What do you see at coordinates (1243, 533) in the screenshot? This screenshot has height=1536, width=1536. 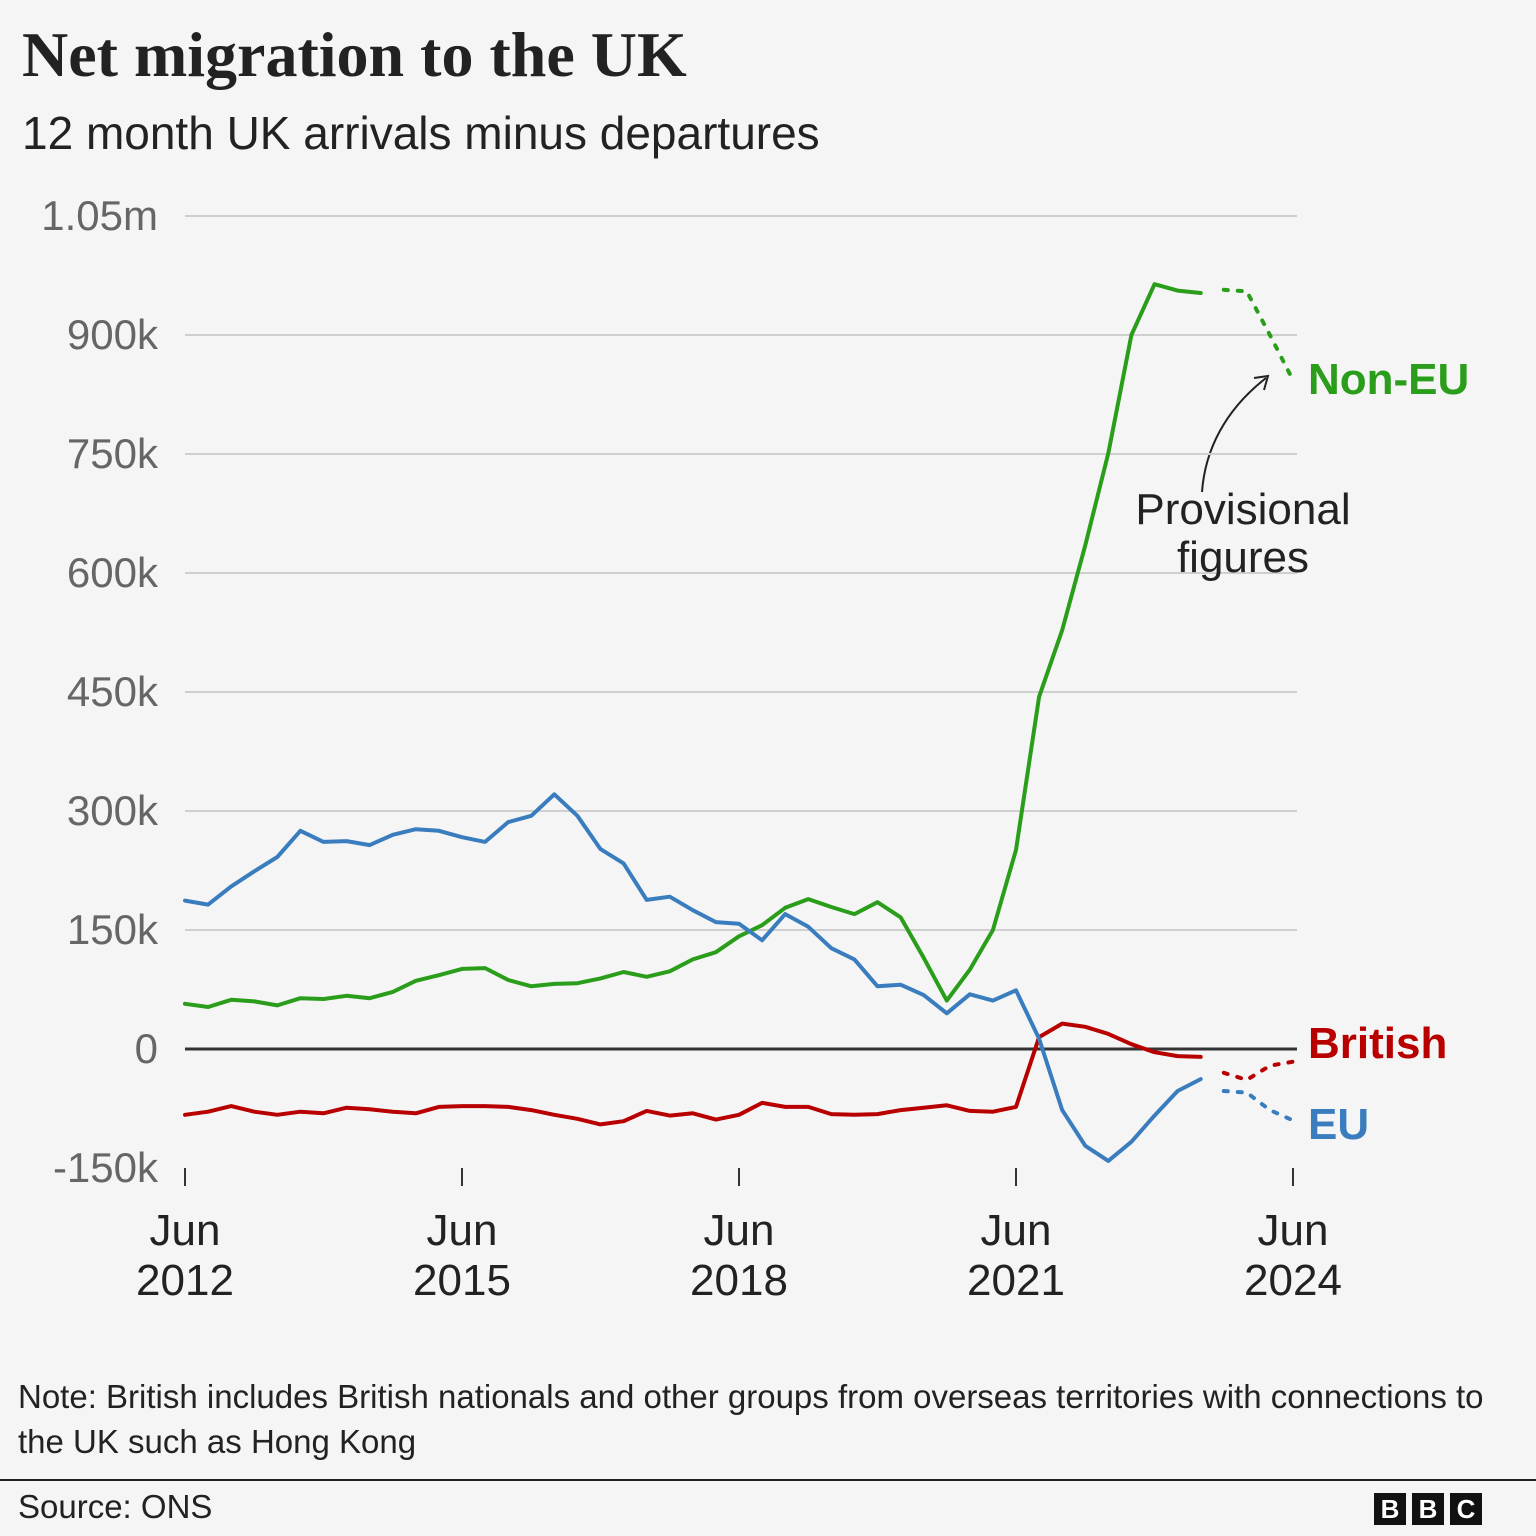 I see `annotation: Provisional figures` at bounding box center [1243, 533].